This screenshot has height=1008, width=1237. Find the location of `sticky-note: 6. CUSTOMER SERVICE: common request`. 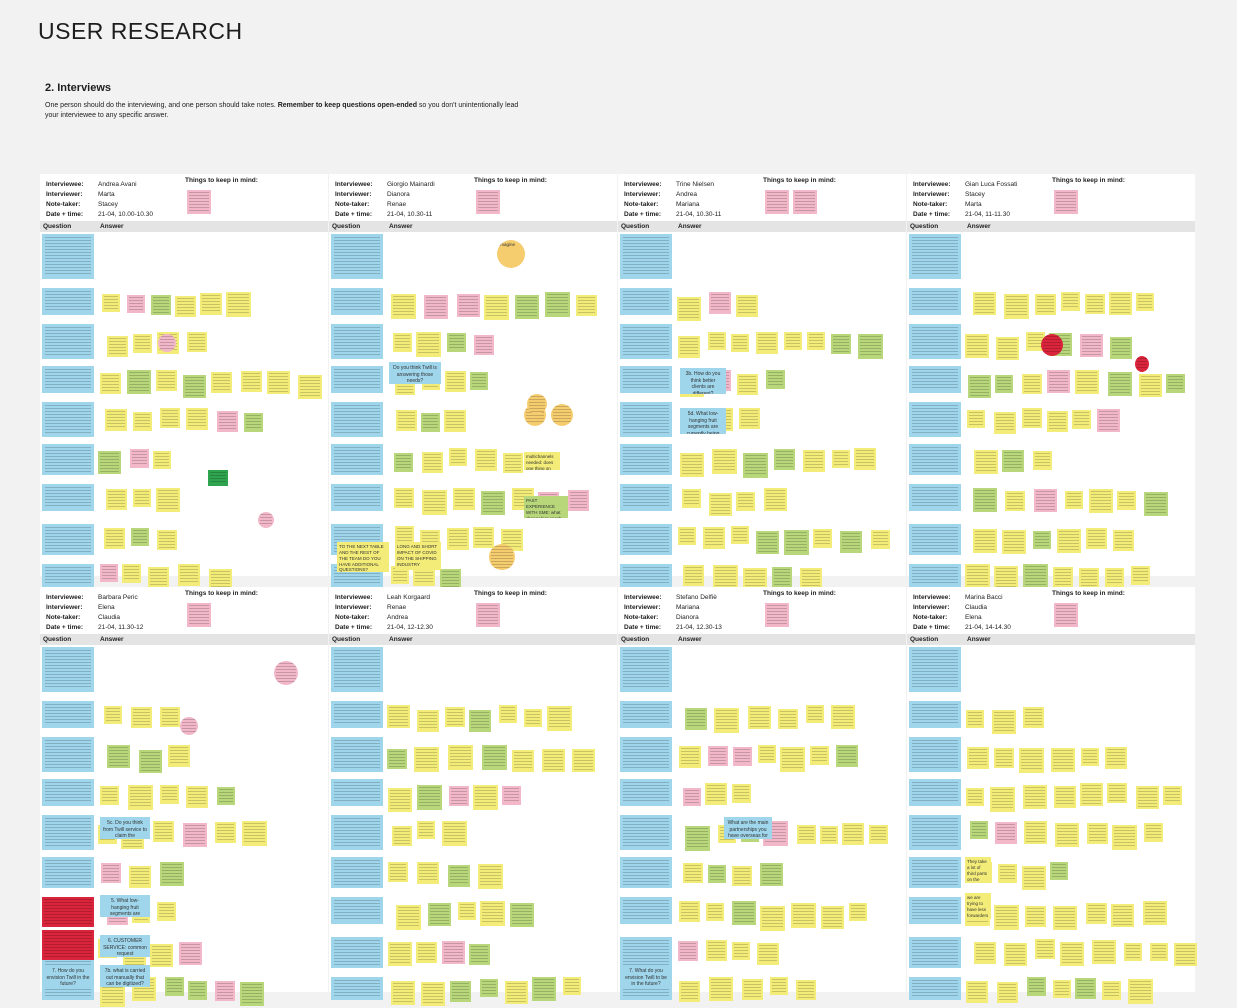

sticky-note: 6. CUSTOMER SERVICE: common request is located at coordinates (125, 946).